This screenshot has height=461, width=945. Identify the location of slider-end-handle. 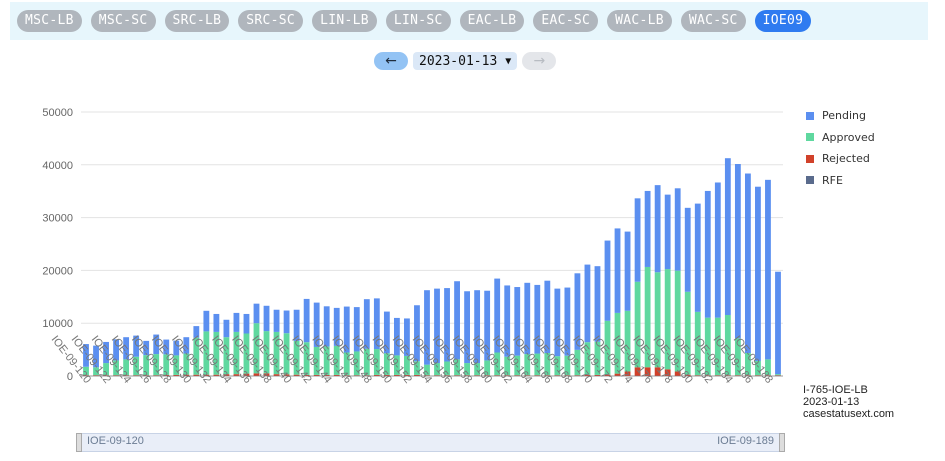
(782, 442).